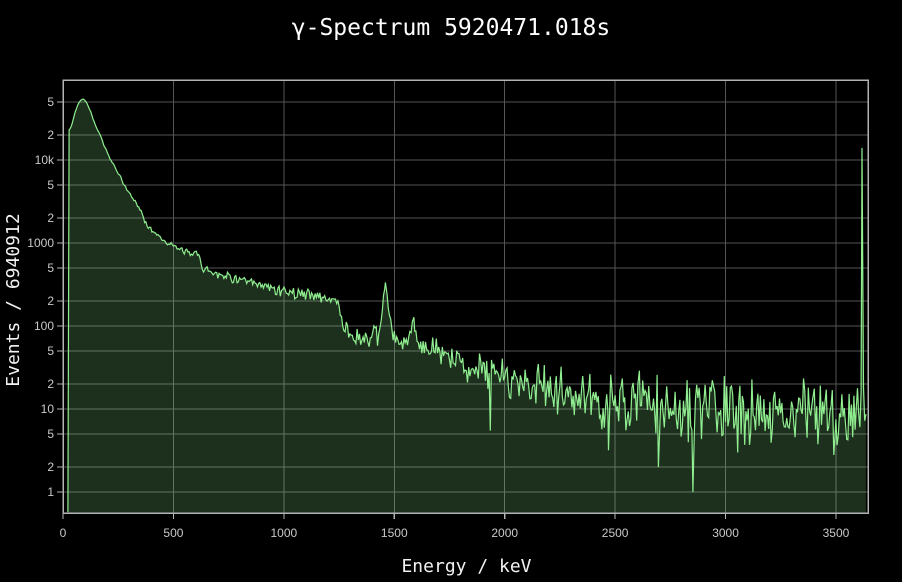  Describe the element at coordinates (615, 533) in the screenshot. I see `x-tick-label: 2500` at that location.